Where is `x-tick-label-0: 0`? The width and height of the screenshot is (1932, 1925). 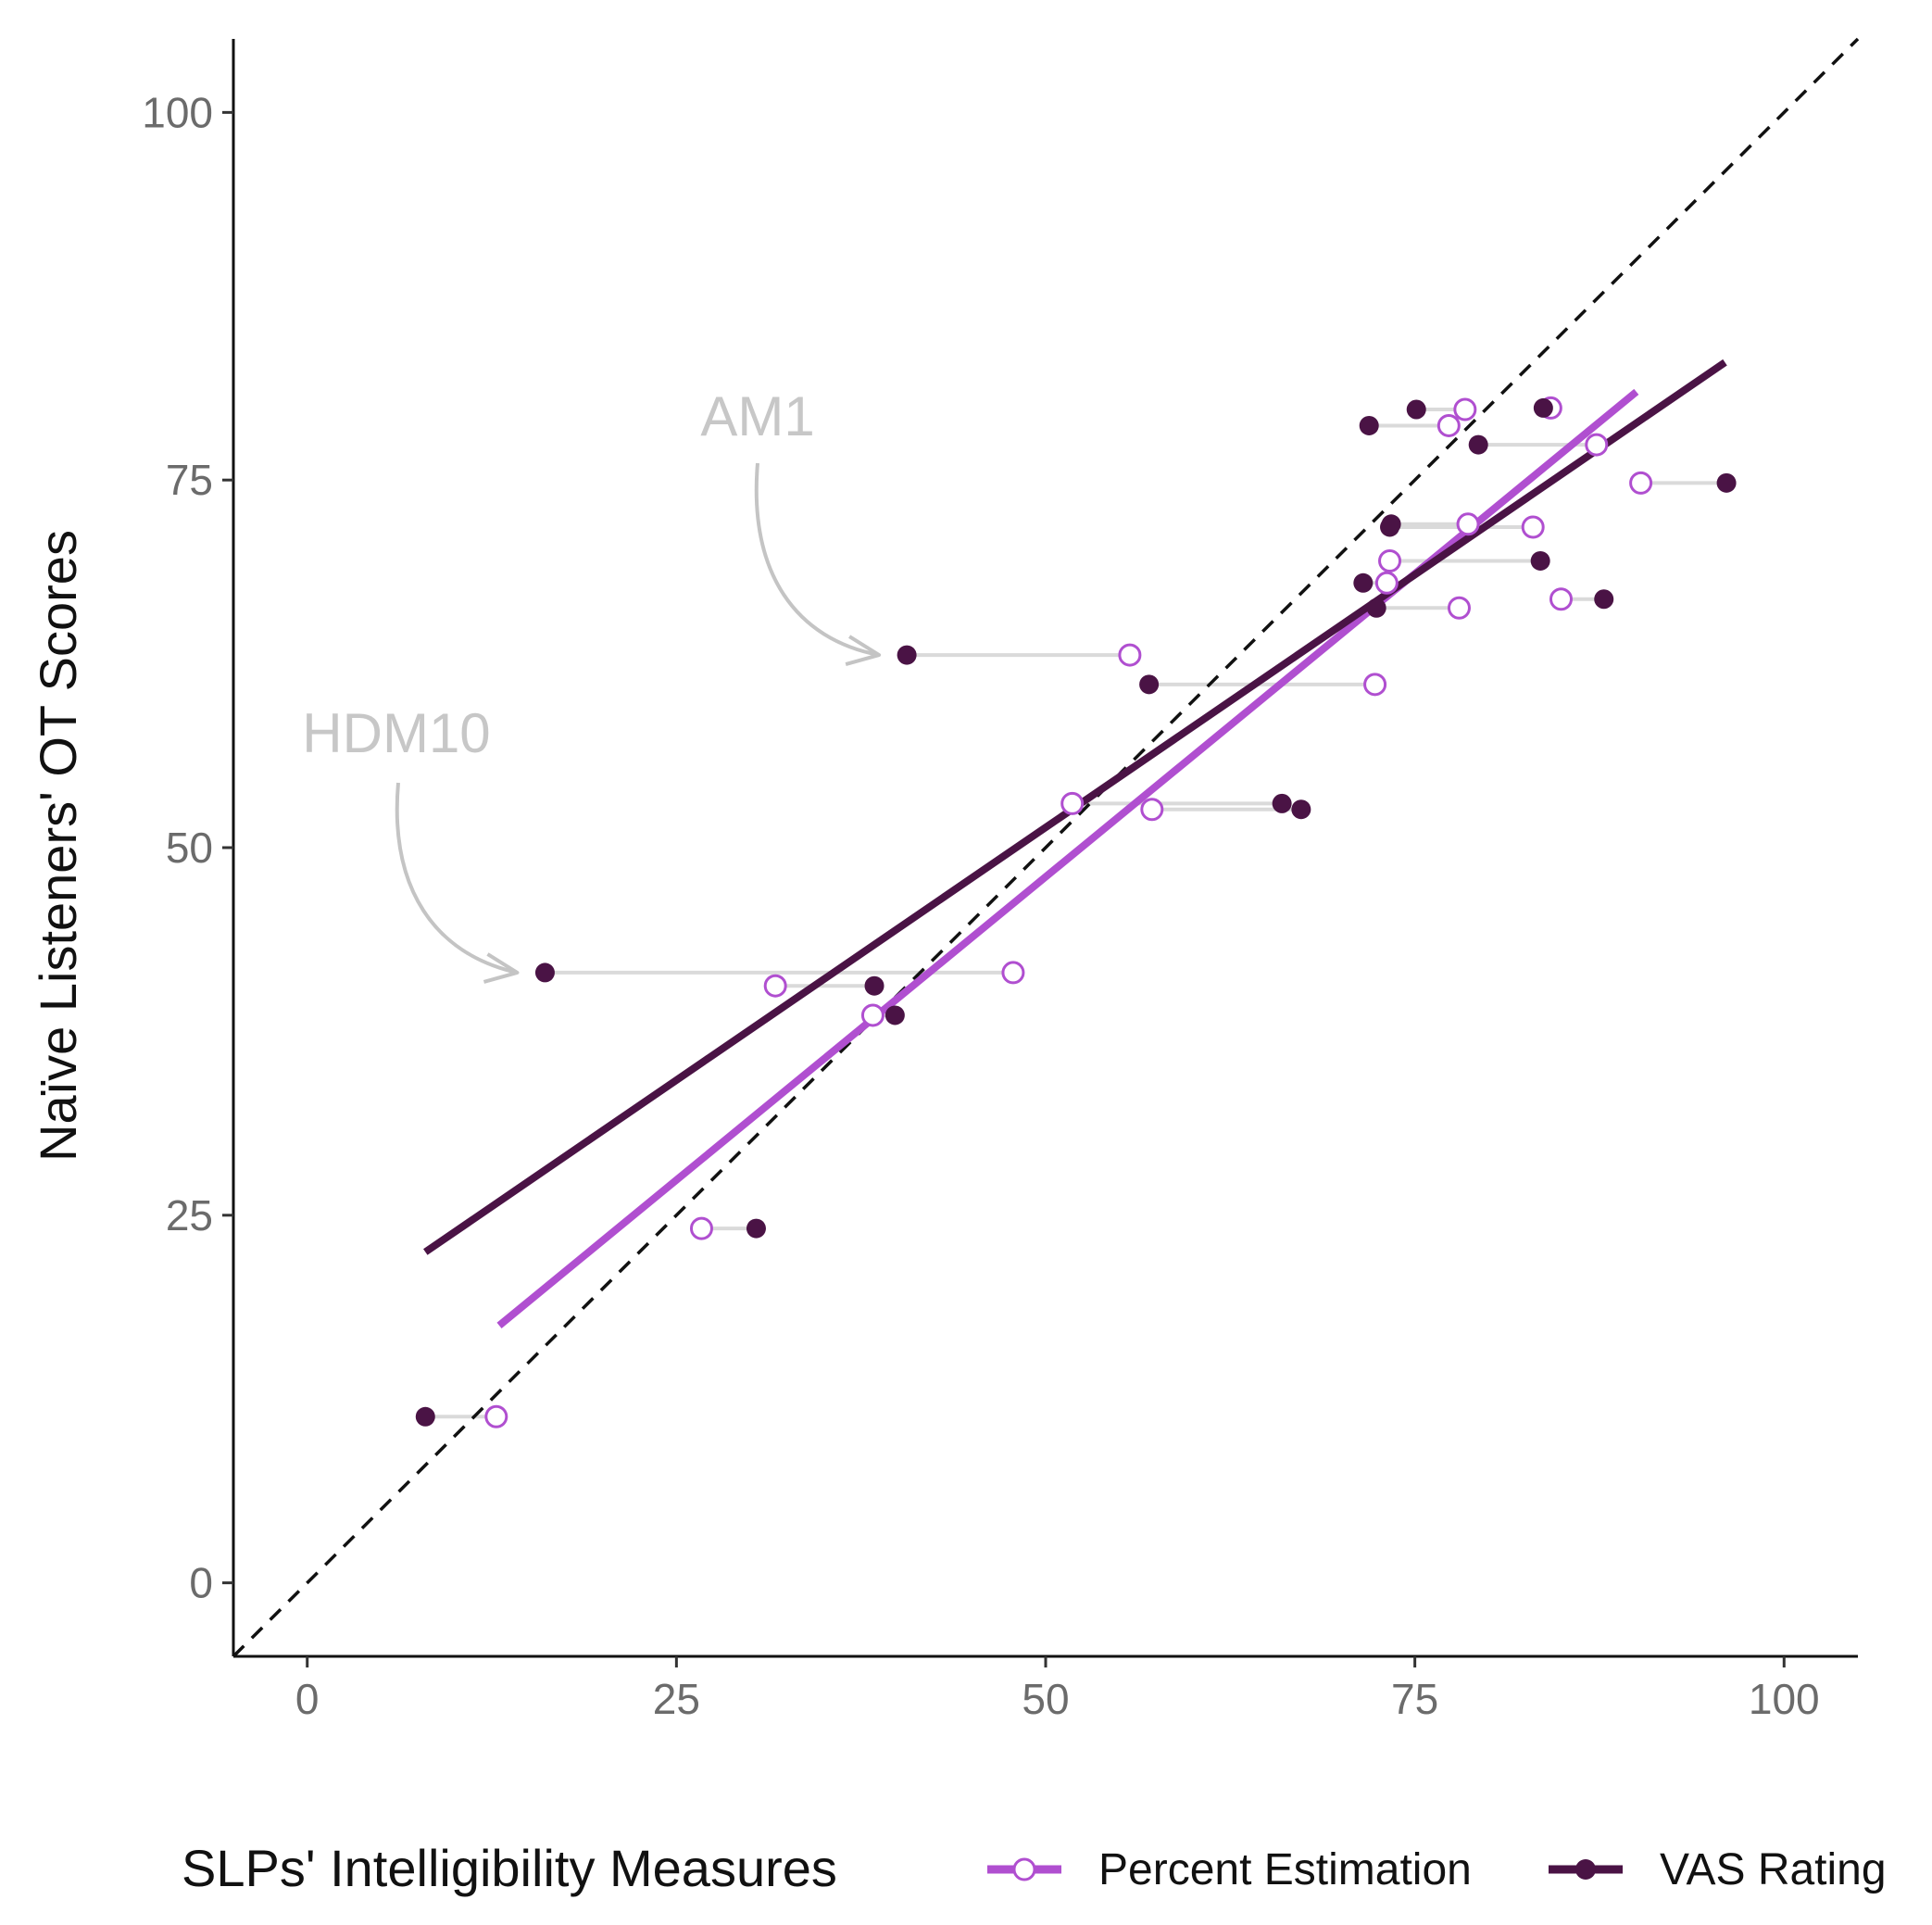
x-tick-label-0: 0 is located at coordinates (307, 1699).